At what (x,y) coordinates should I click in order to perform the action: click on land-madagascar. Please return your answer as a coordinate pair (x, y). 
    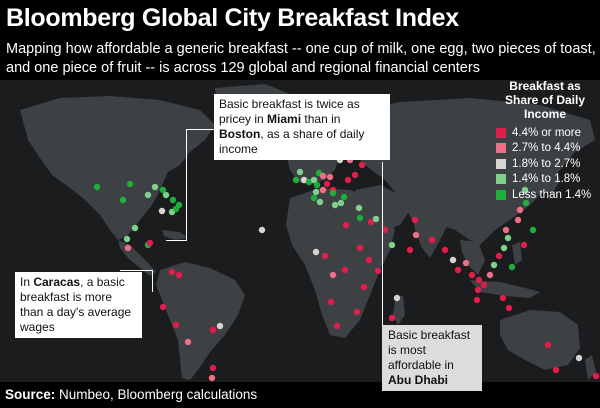
    Looking at the image, I should click on (399, 310).